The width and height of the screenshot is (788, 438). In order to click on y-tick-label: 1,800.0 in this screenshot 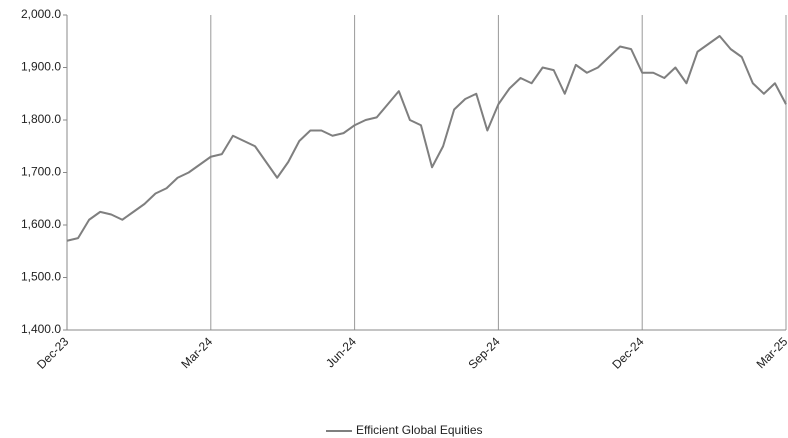, I will do `click(41, 119)`.